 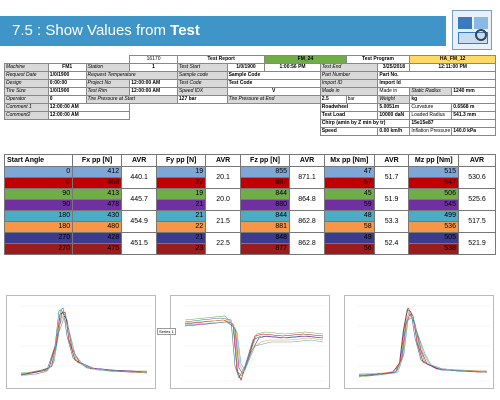 I want to click on title-bar: 7.5 : Show Values from Test, so click(x=223, y=31).